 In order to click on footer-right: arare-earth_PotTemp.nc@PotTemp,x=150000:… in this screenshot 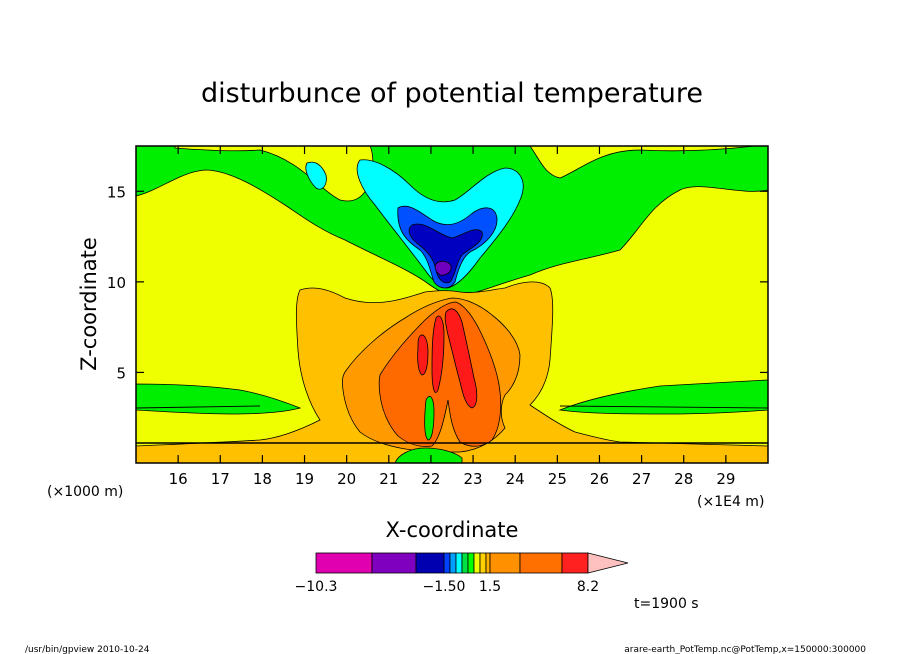, I will do `click(745, 649)`.